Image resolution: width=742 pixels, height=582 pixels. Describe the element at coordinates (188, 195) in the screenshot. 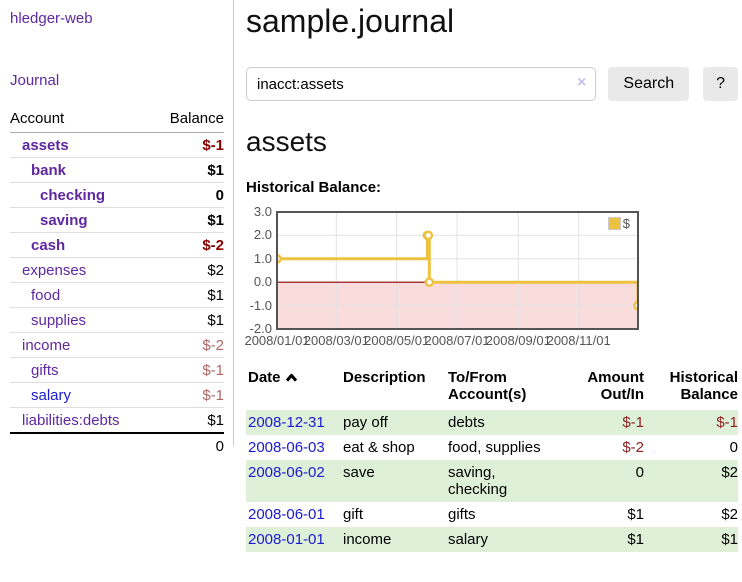

I see `account-balance: 0` at that location.